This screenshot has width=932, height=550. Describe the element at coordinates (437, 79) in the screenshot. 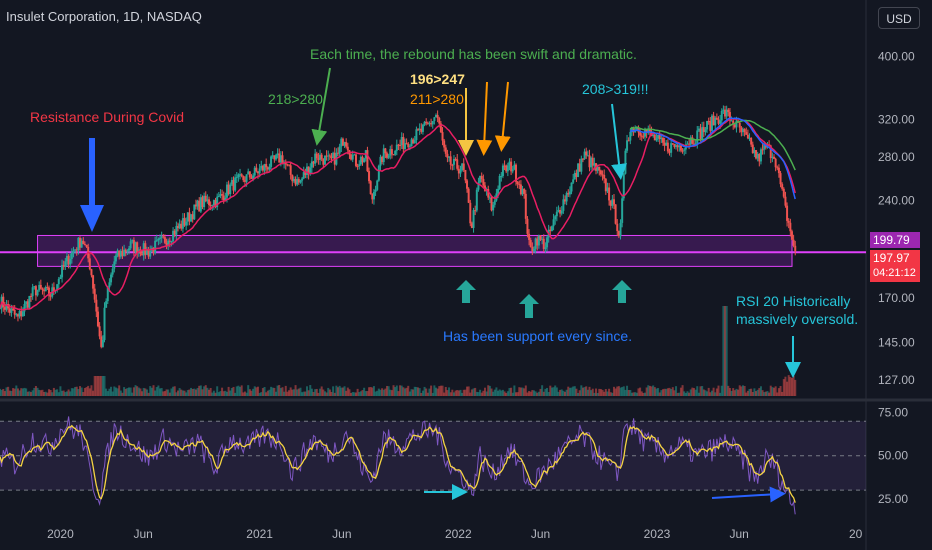

I see `gain-label-2: 196>247` at that location.